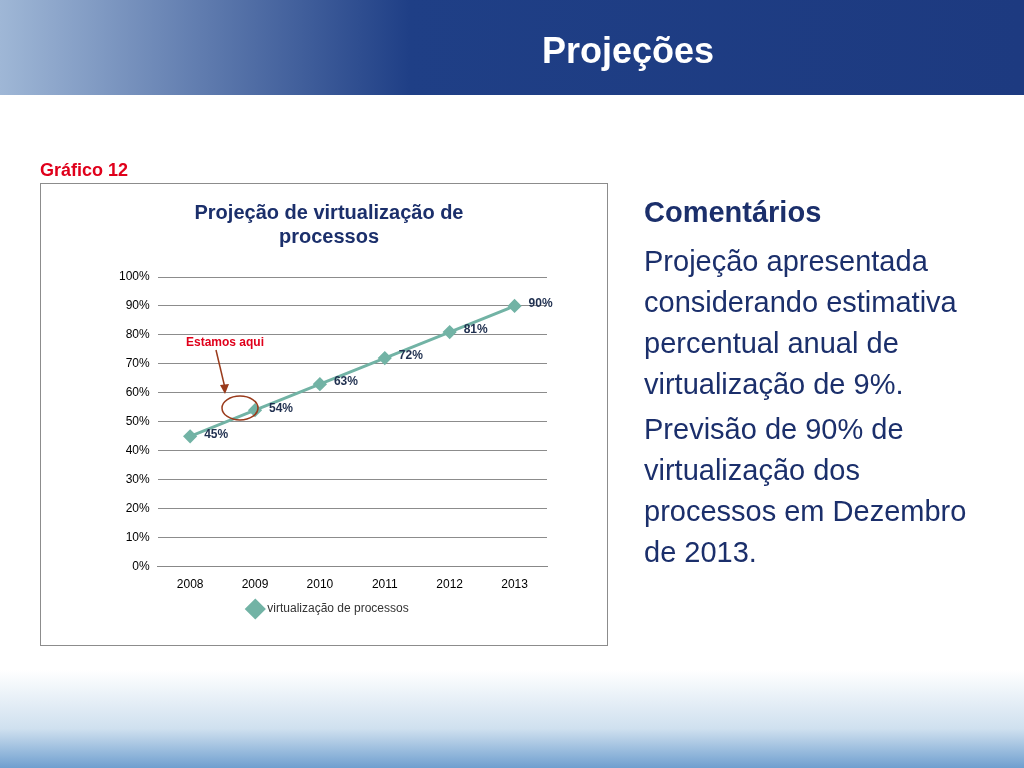 Image resolution: width=1024 pixels, height=768 pixels. Describe the element at coordinates (138, 479) in the screenshot. I see `y-tick-label: 30%` at that location.